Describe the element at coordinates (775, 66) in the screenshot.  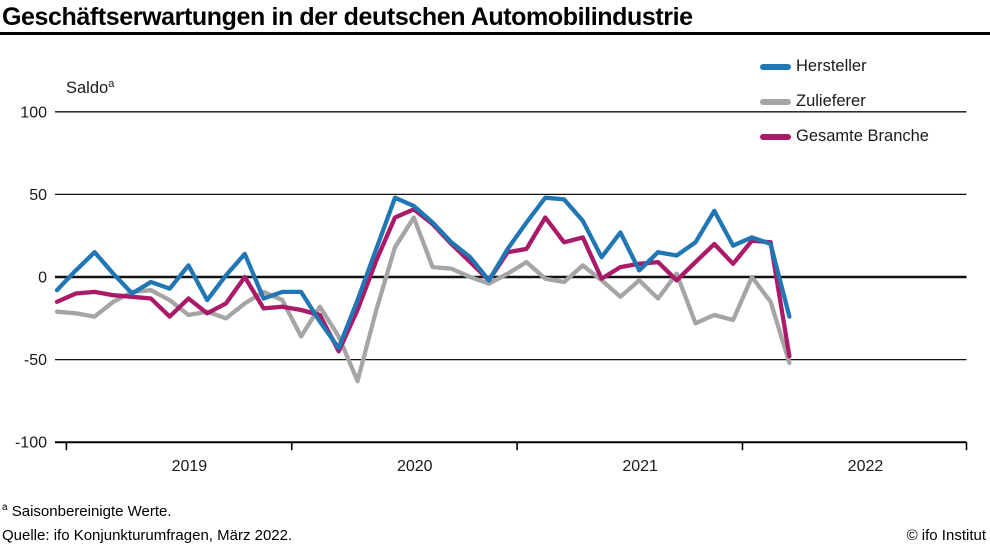
I see `hersteller-line-swatch` at that location.